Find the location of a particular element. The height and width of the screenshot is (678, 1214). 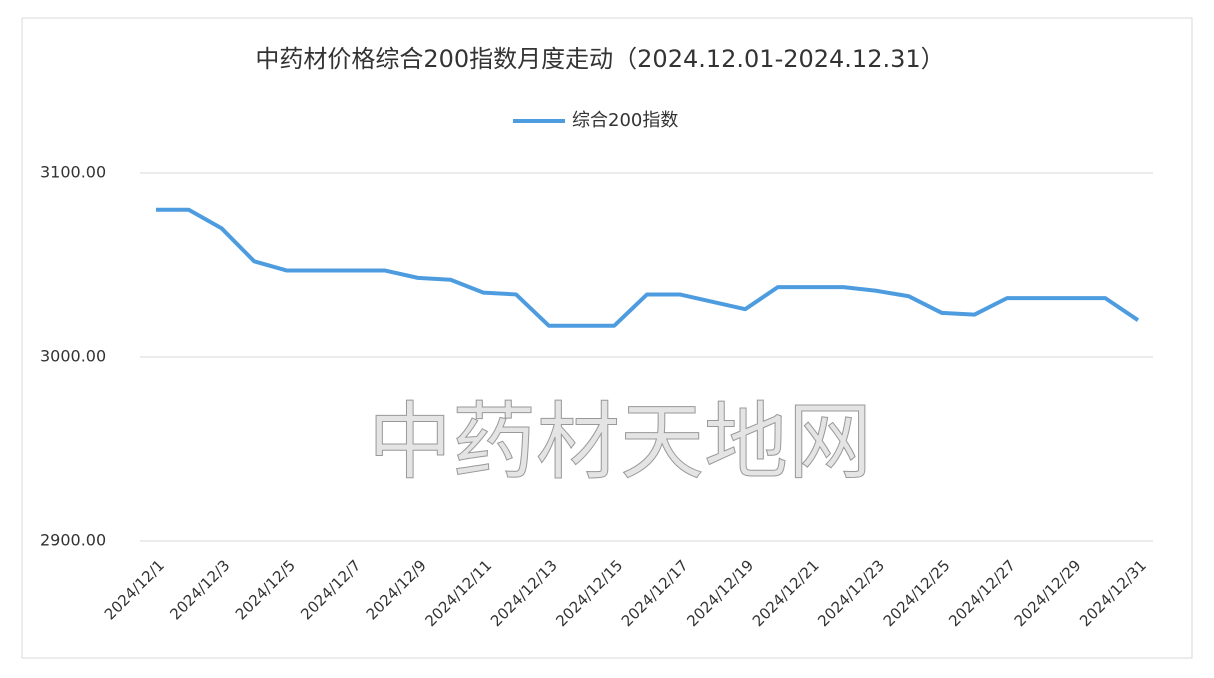

y-tick-label: 2900.00 is located at coordinates (73, 540).